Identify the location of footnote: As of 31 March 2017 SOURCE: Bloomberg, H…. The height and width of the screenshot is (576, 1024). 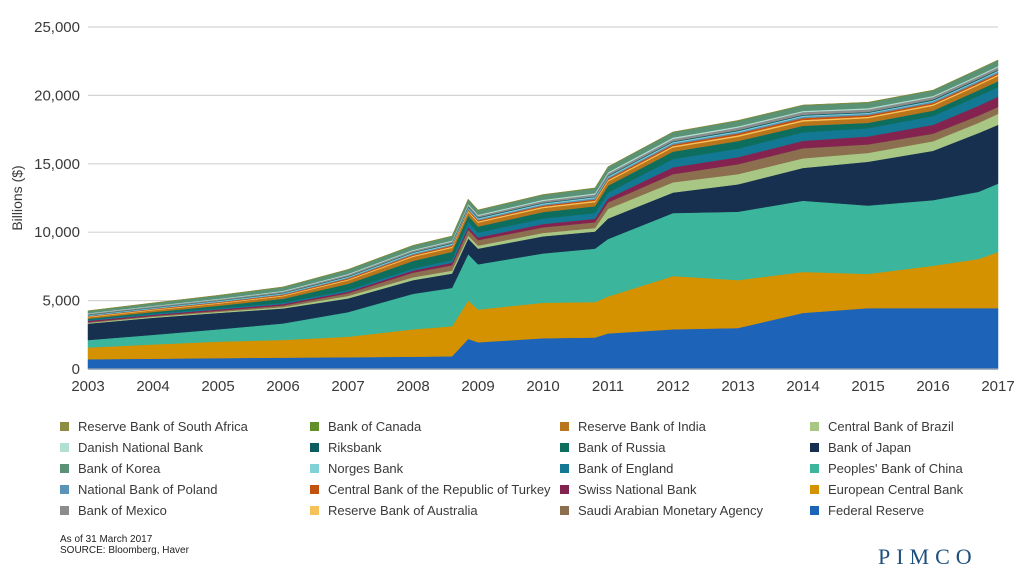
(124, 545).